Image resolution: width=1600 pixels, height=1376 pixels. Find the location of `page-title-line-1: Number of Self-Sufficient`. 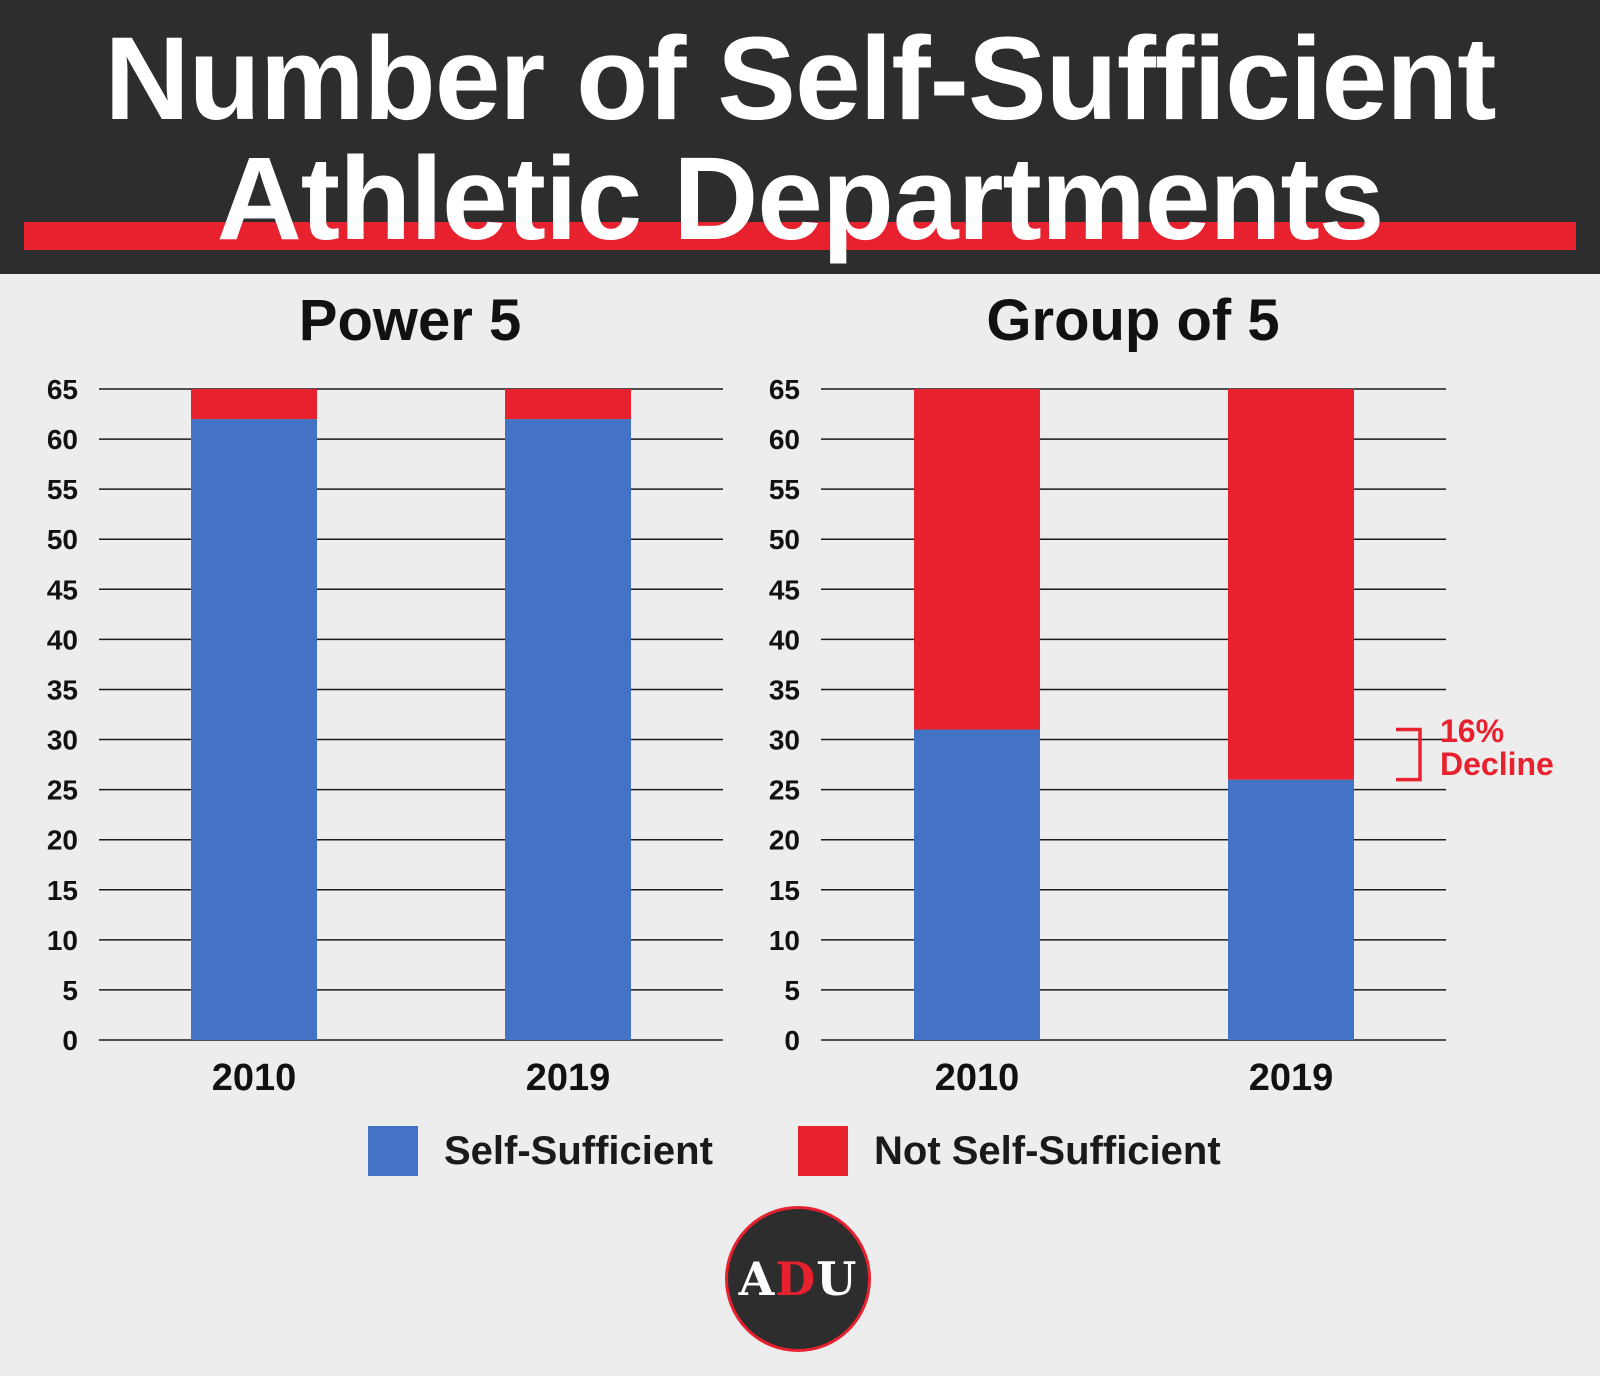

page-title-line-1: Number of Self-Sufficient is located at coordinates (800, 79).